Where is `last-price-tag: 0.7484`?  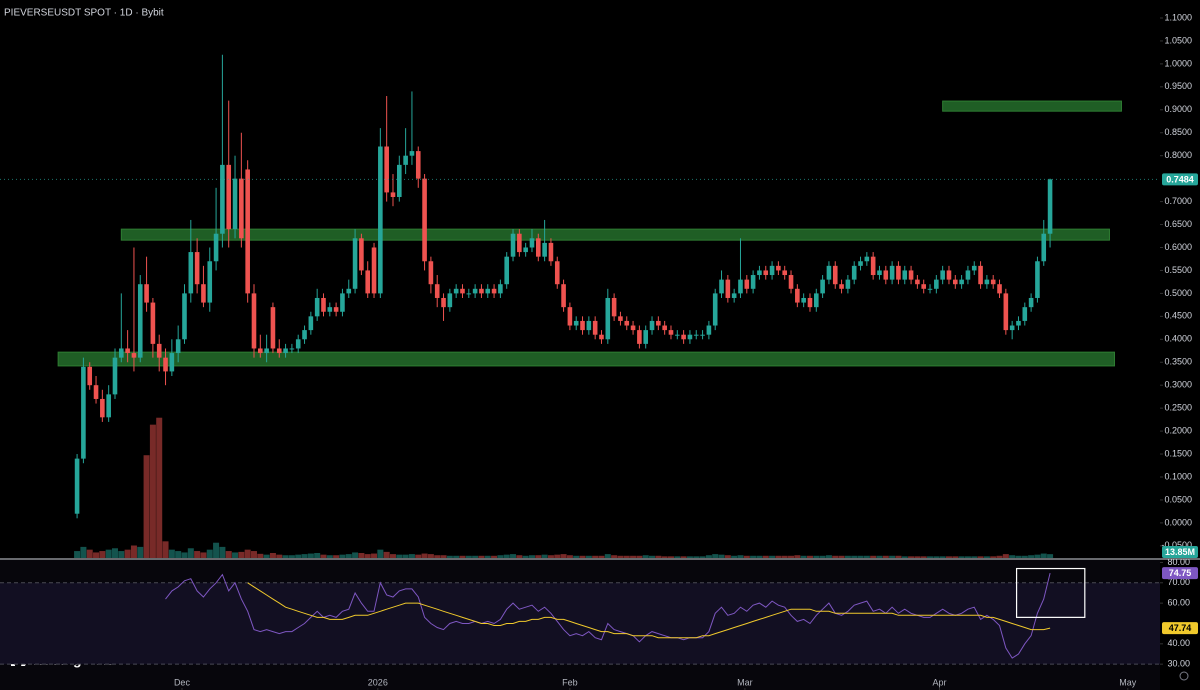
last-price-tag: 0.7484 is located at coordinates (1180, 179).